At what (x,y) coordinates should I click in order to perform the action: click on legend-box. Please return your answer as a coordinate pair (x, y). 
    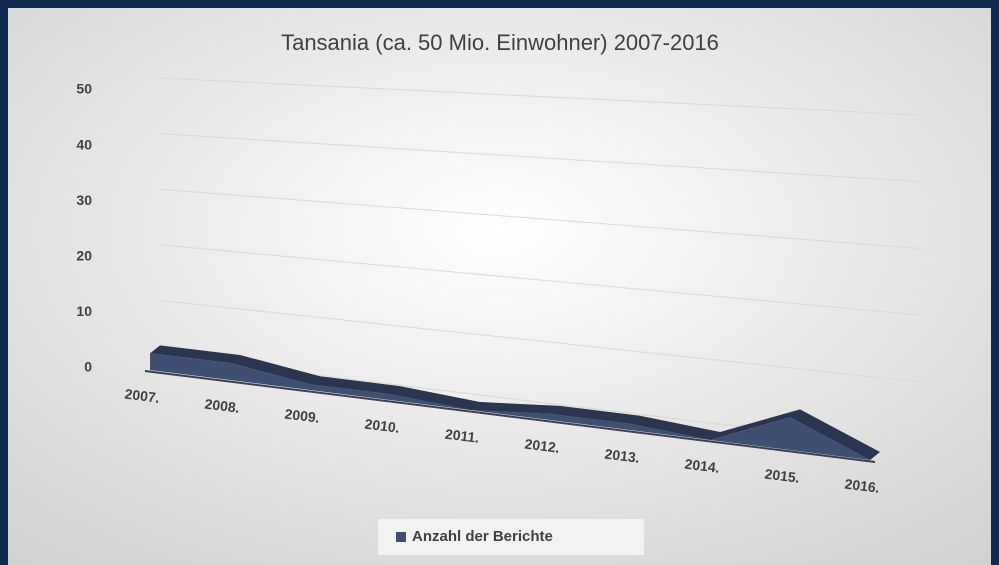
    Looking at the image, I should click on (511, 537).